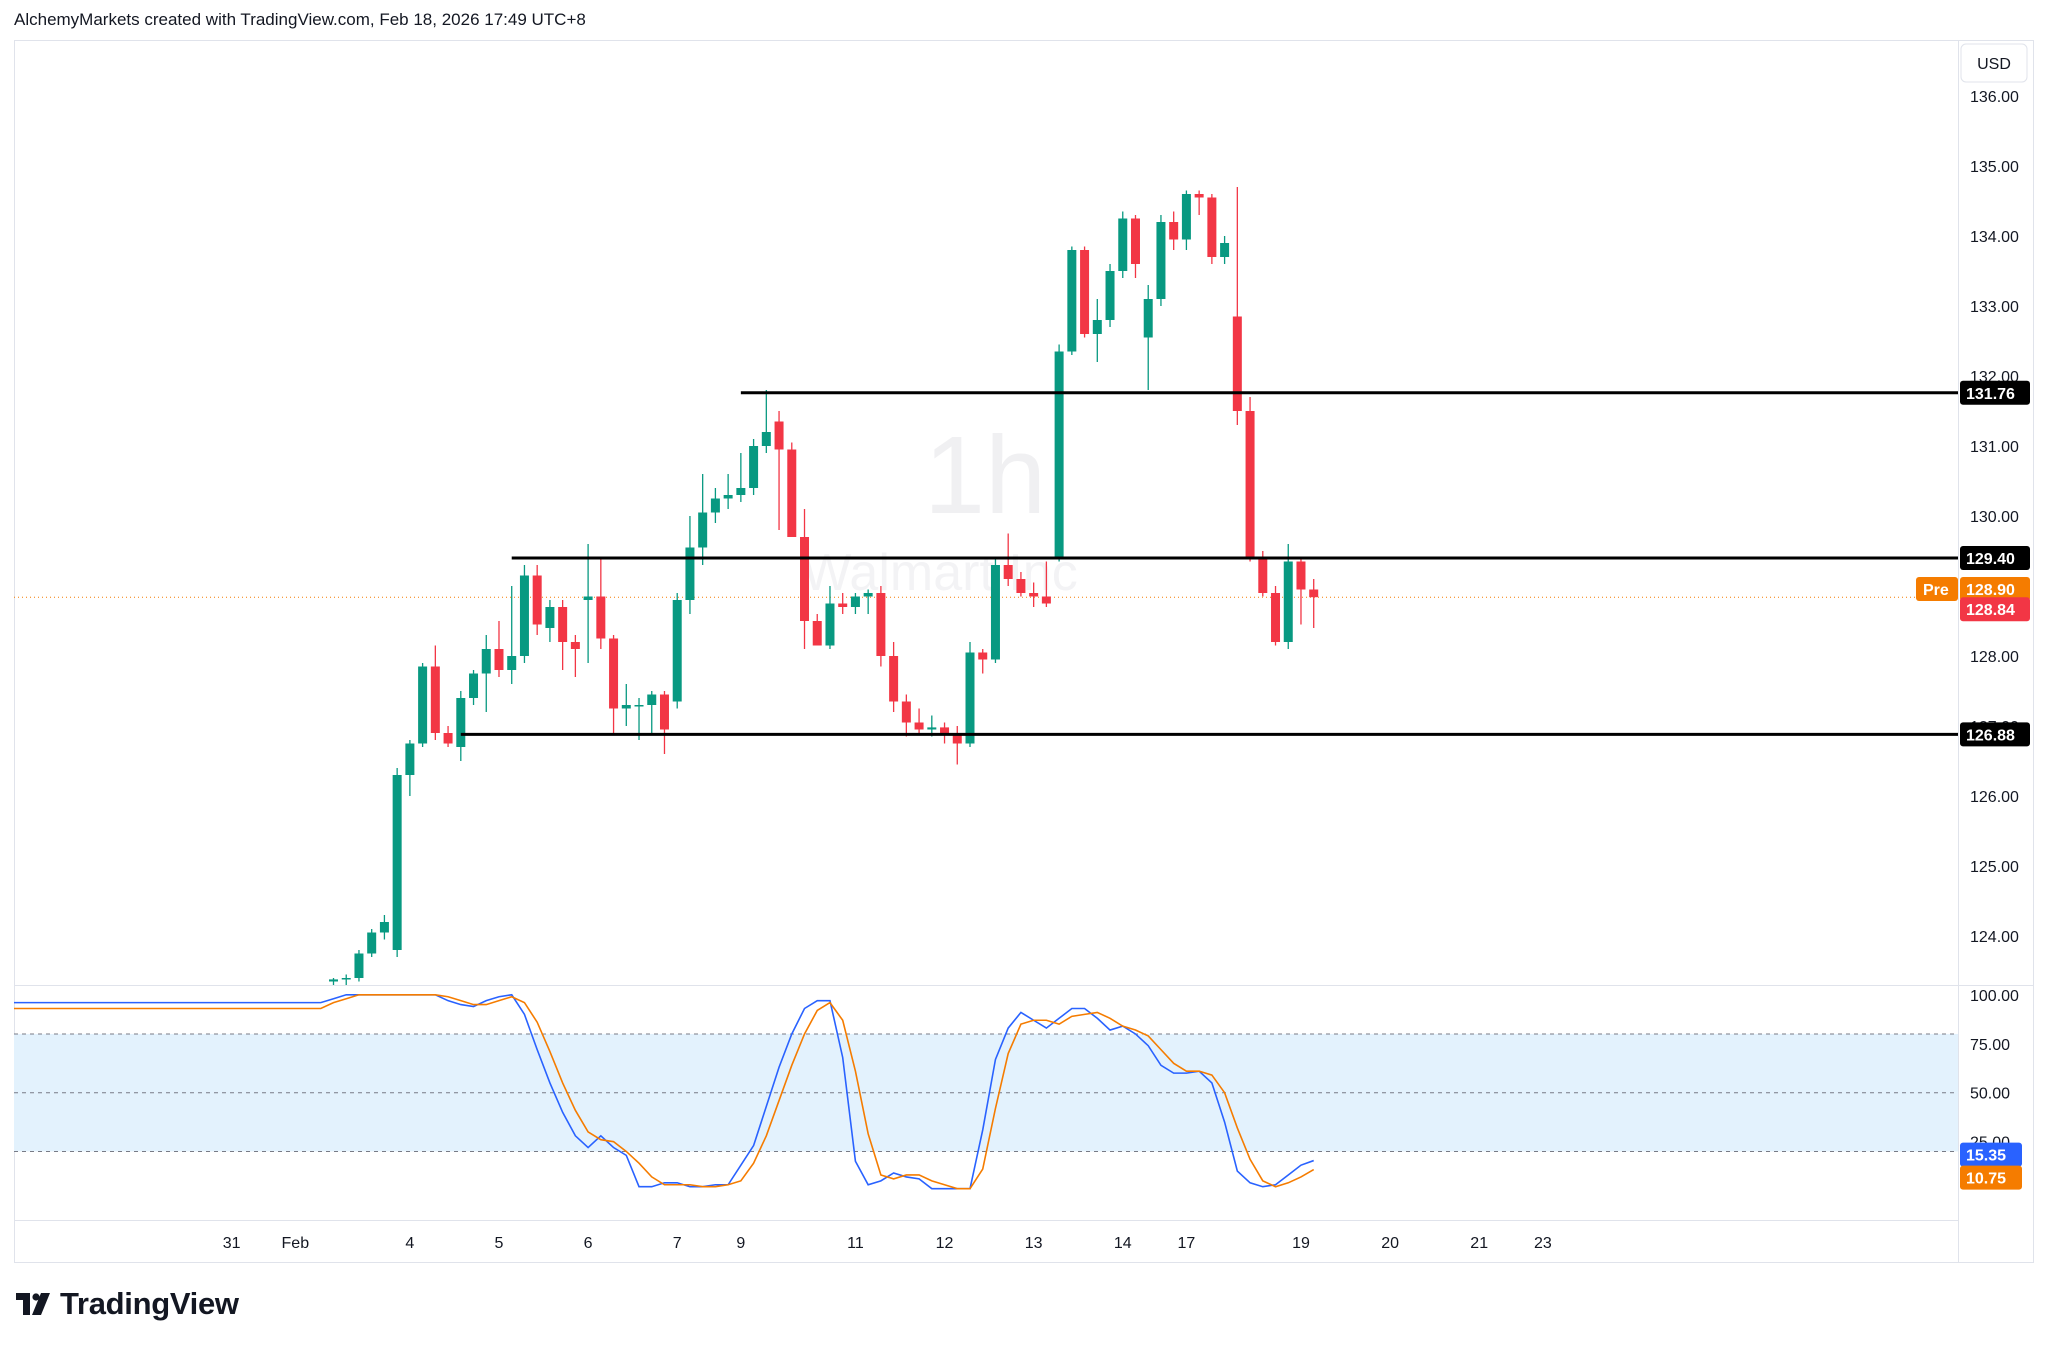 This screenshot has width=2048, height=1346. I want to click on time-tick-label: 23, so click(1543, 1243).